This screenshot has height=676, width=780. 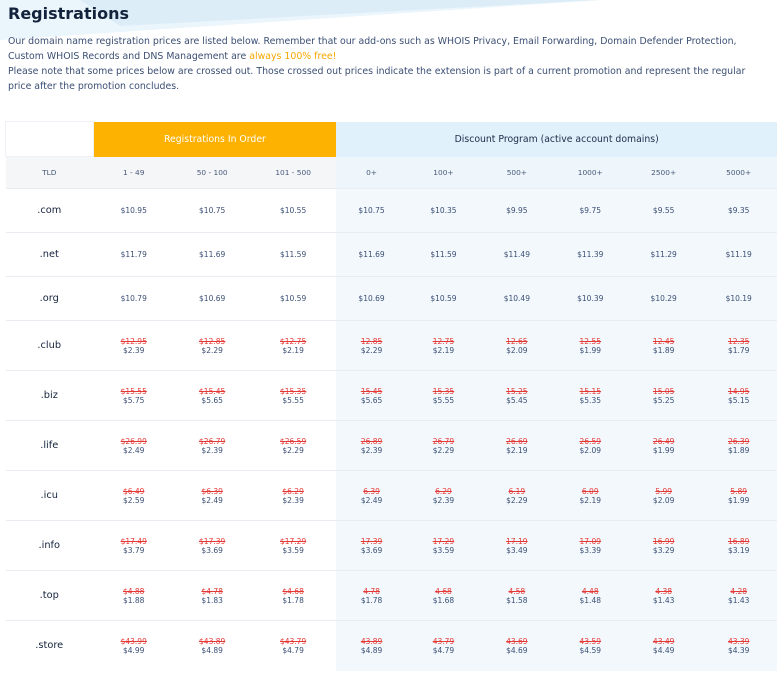 I want to click on price-cell: 26.39 $1.89, so click(x=738, y=445).